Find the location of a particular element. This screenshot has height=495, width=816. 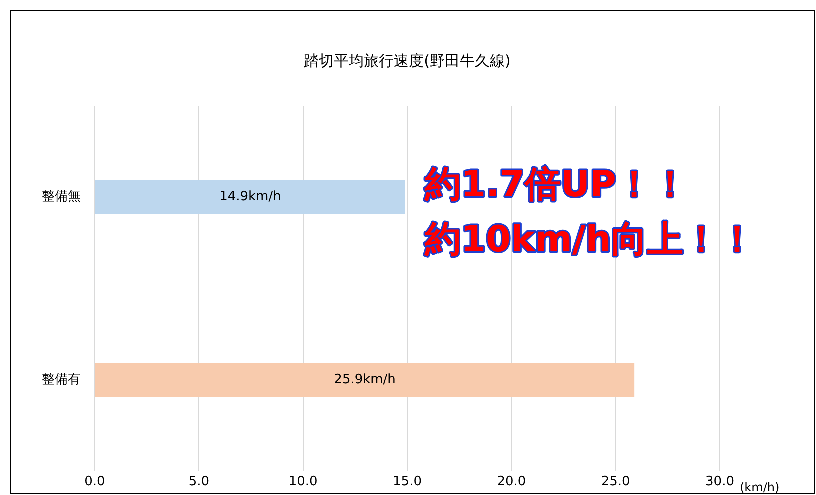

x-tick-label: 20.0 is located at coordinates (511, 482).